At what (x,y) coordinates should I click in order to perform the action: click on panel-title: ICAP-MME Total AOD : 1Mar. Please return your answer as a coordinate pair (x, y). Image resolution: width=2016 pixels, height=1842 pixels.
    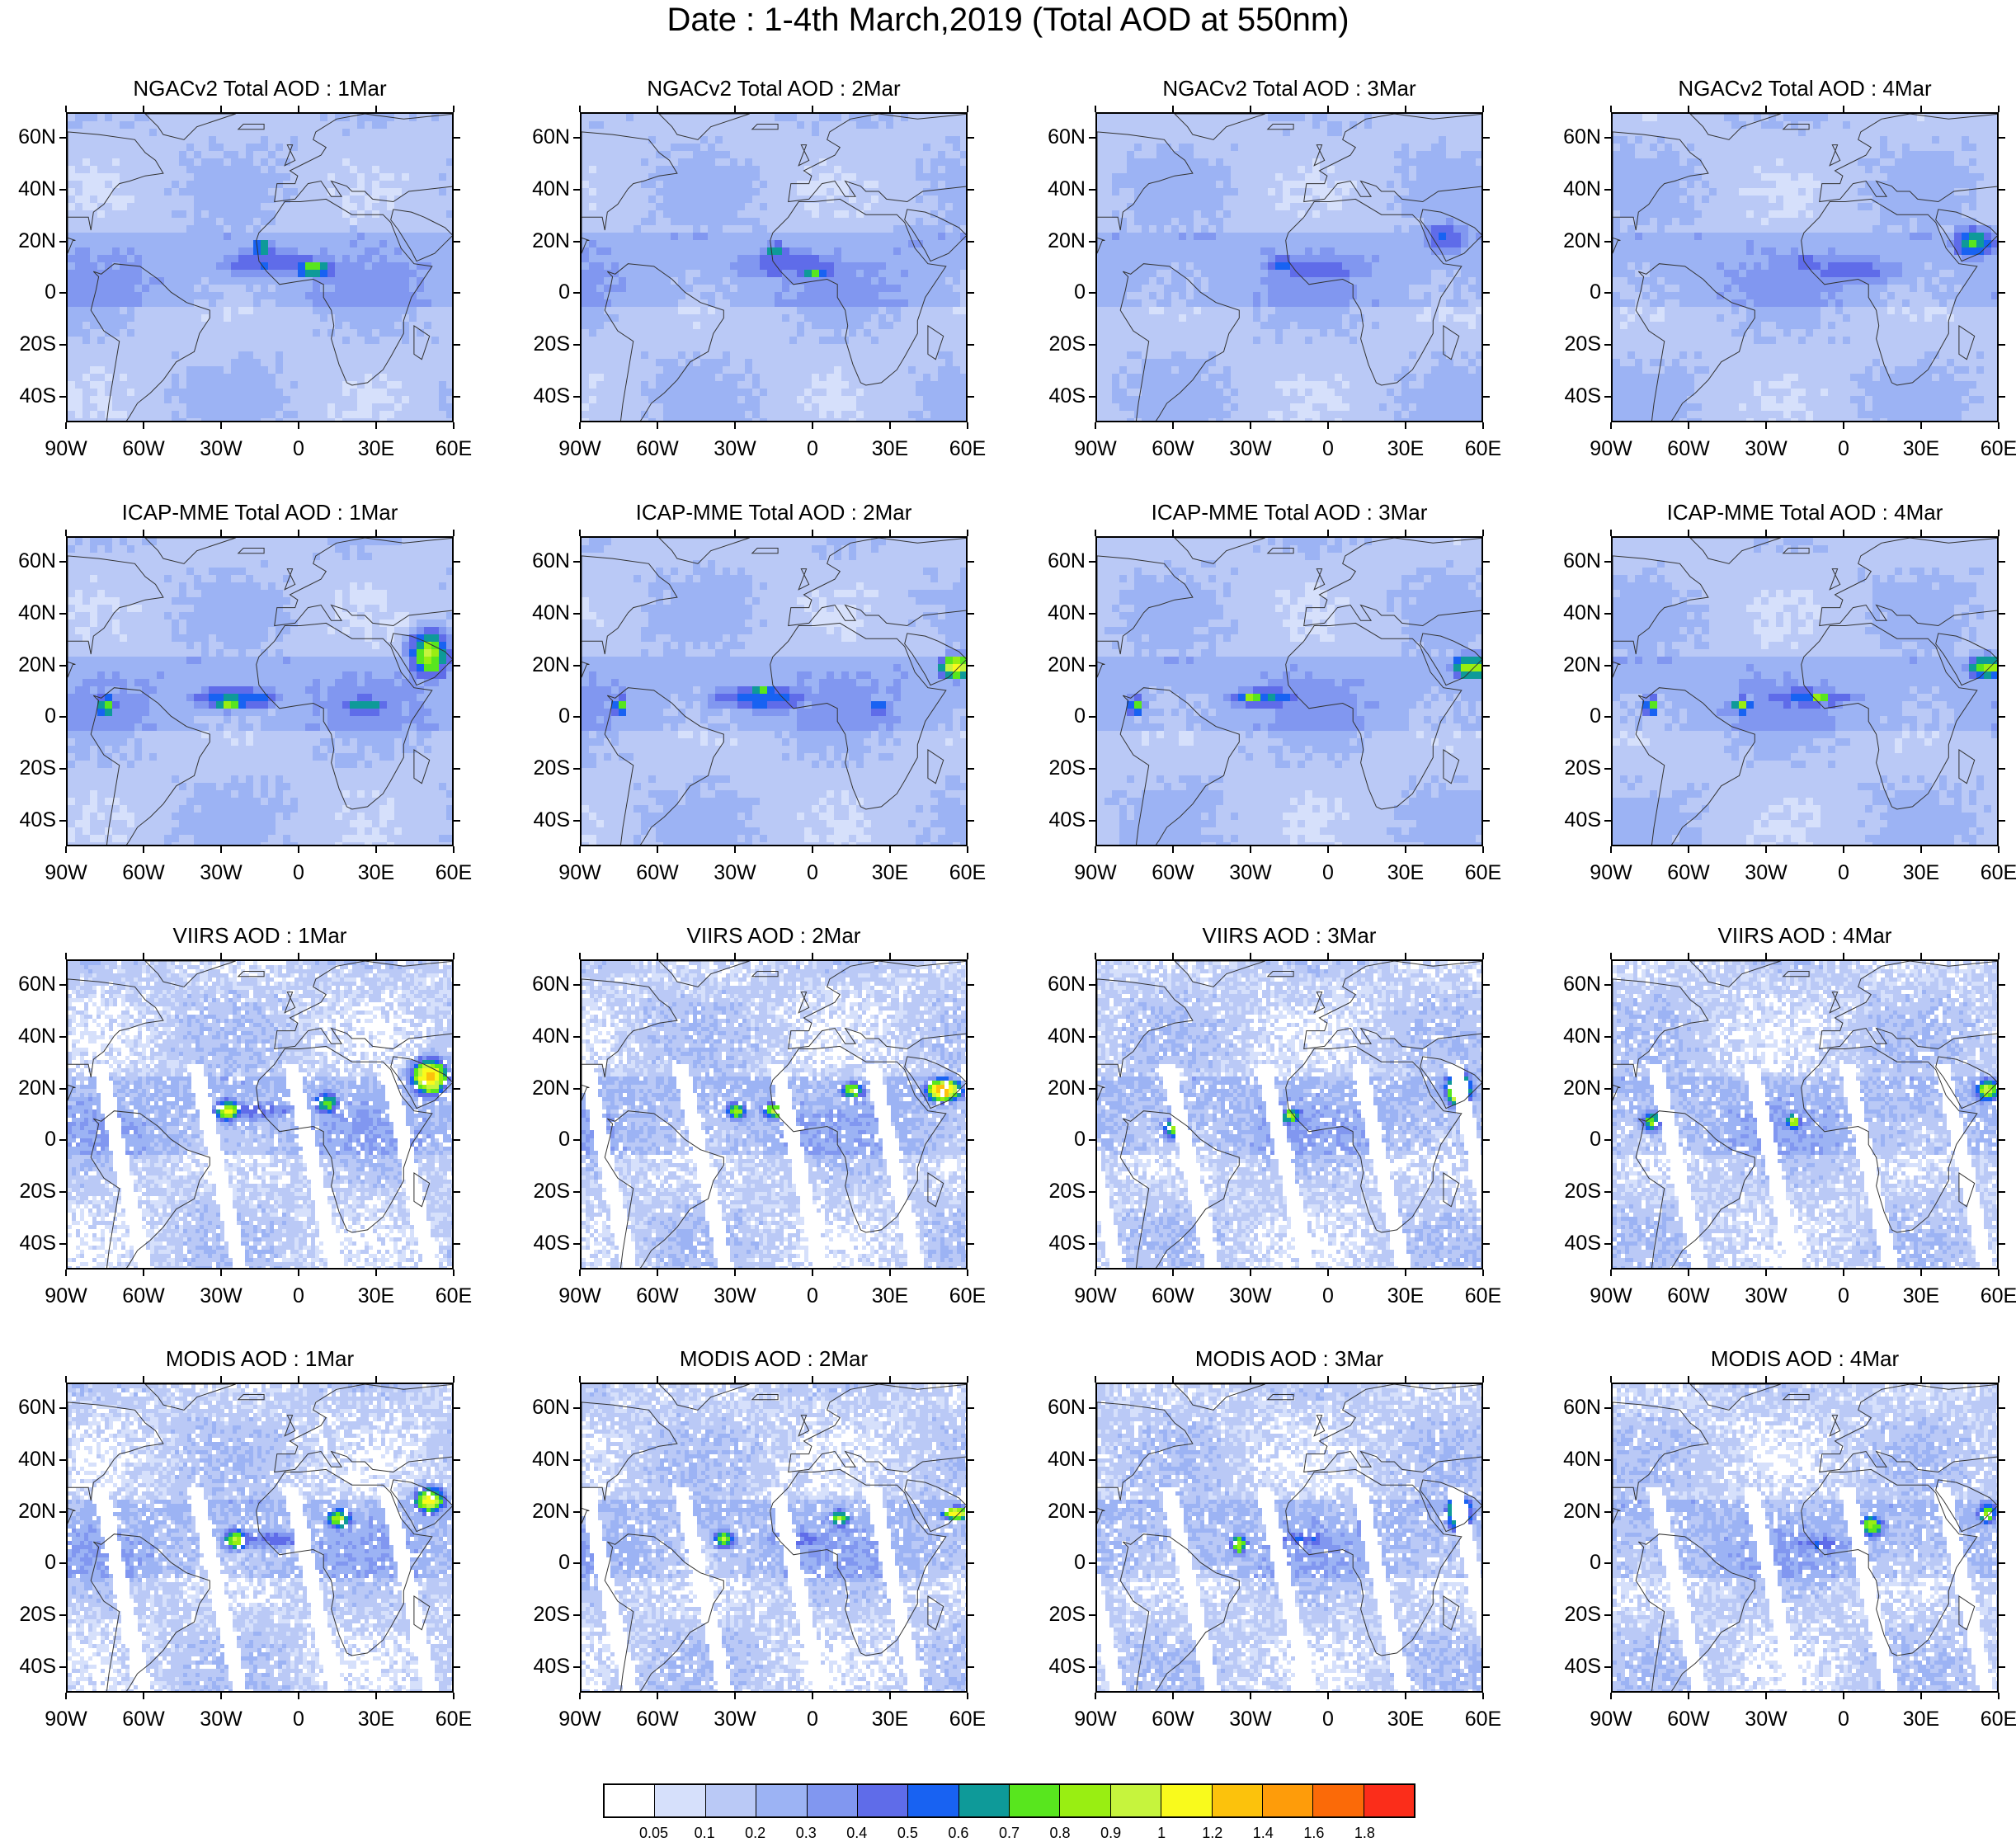
    Looking at the image, I should click on (260, 513).